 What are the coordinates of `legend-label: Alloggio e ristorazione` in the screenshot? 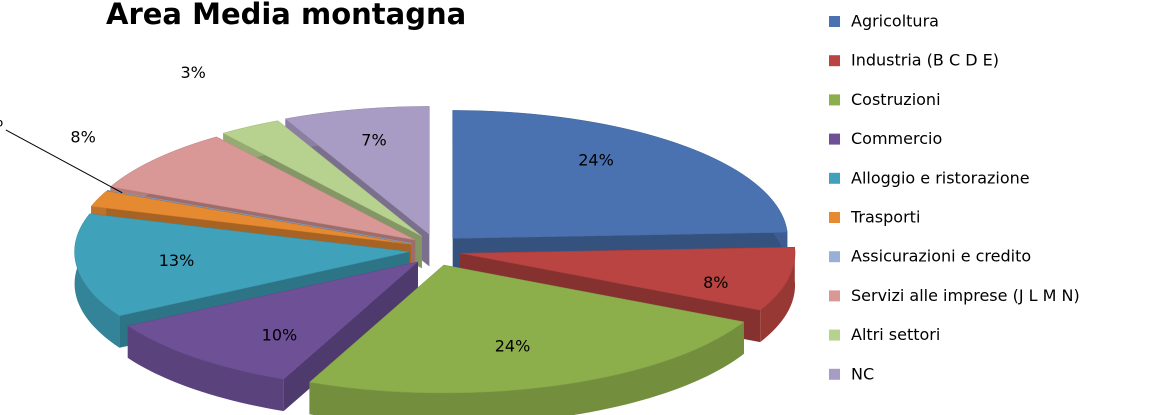 It's located at (940, 177).